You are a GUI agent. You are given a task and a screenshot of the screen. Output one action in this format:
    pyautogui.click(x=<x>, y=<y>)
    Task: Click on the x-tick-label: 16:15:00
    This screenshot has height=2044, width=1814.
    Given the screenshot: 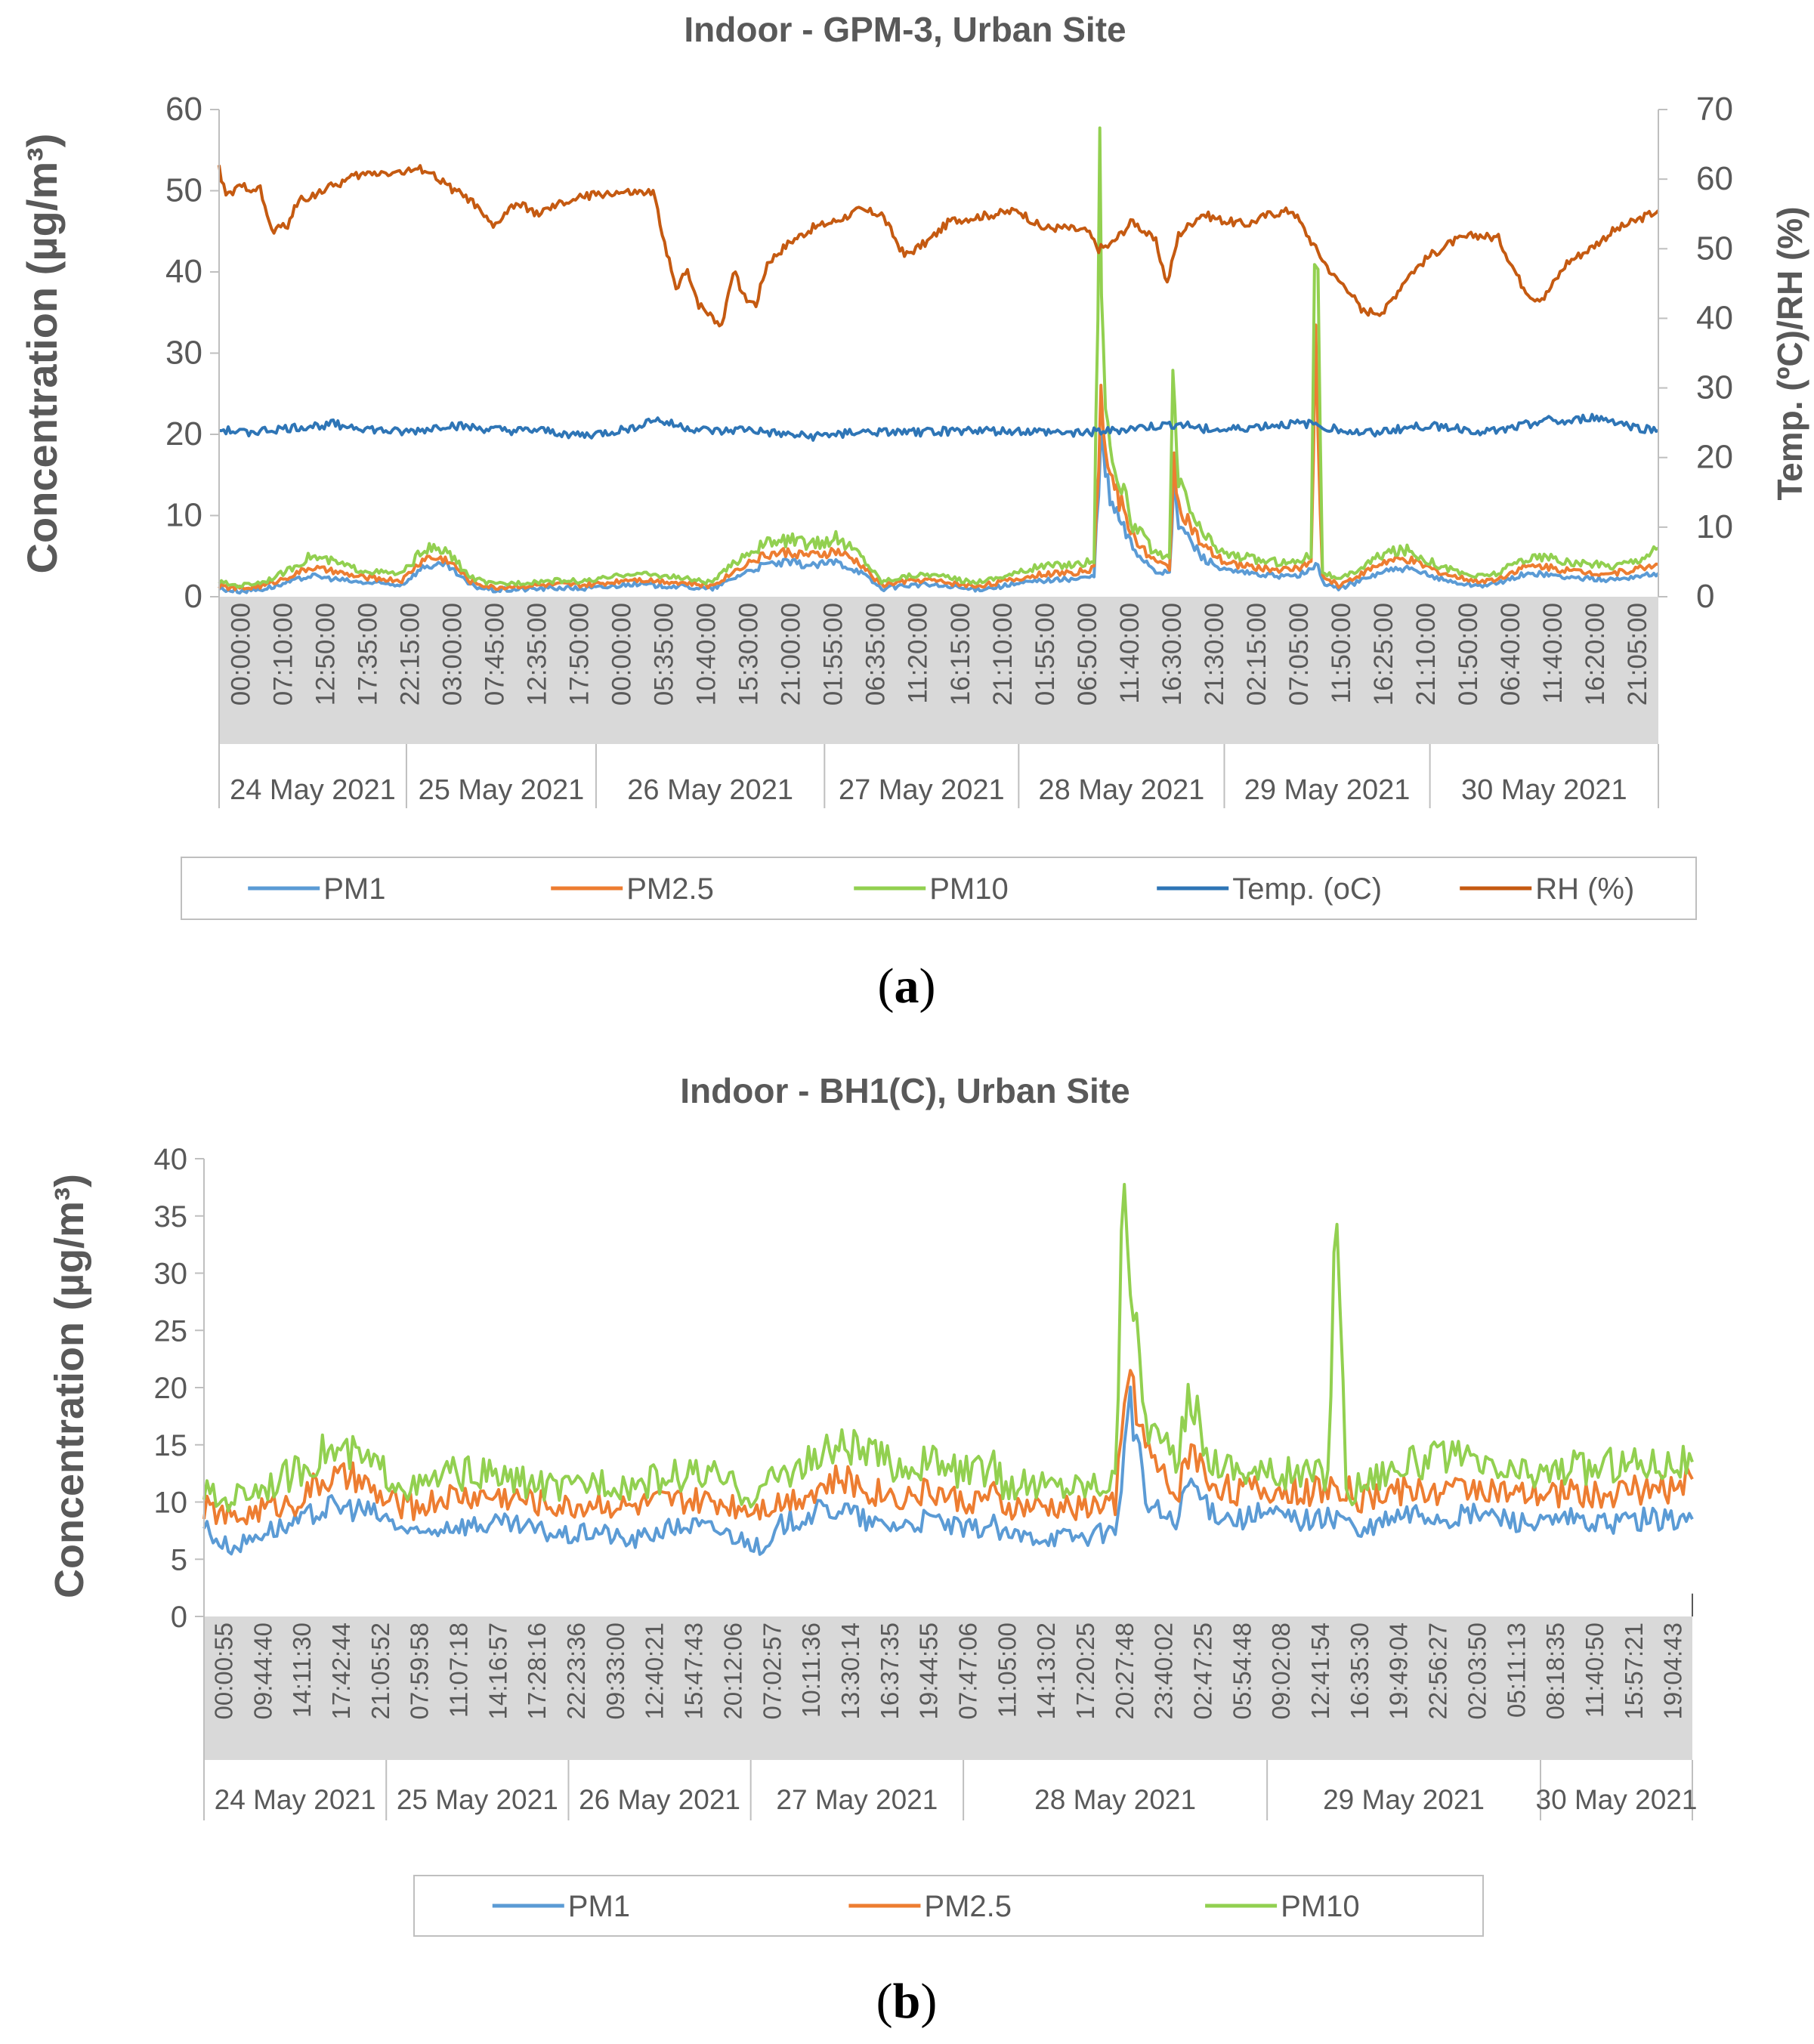 What is the action you would take?
    pyautogui.click(x=961, y=654)
    